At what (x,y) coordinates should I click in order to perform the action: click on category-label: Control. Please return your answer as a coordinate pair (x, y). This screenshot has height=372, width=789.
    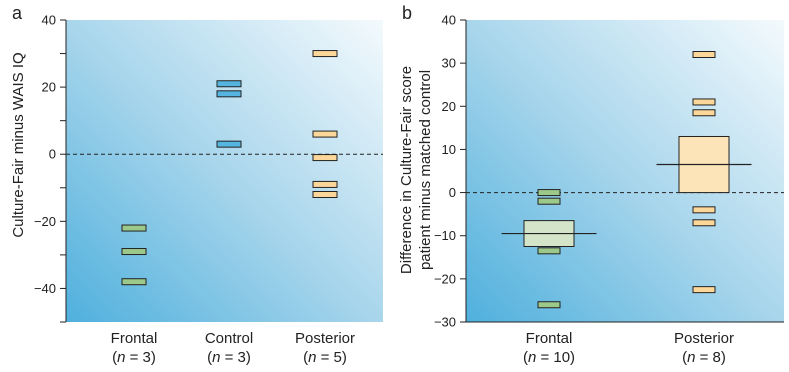
    Looking at the image, I should click on (229, 338).